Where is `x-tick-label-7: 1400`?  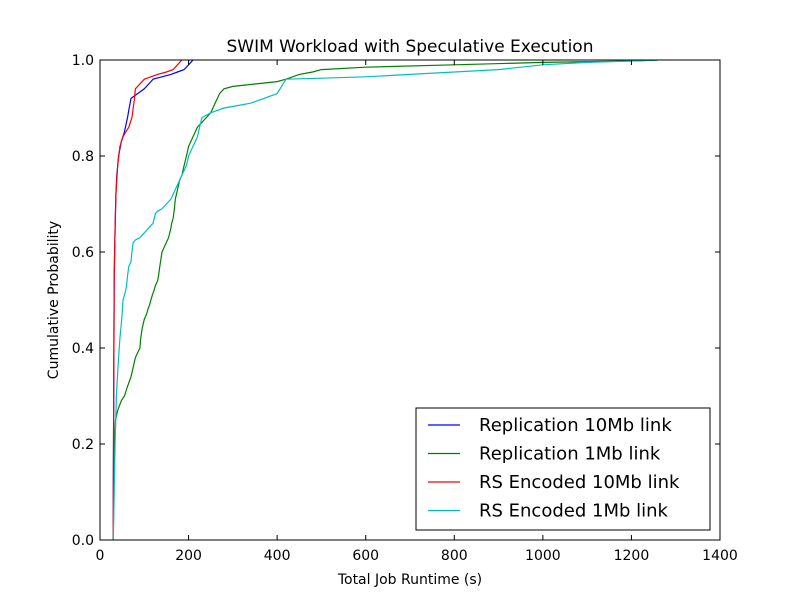
x-tick-label-7: 1400 is located at coordinates (720, 556).